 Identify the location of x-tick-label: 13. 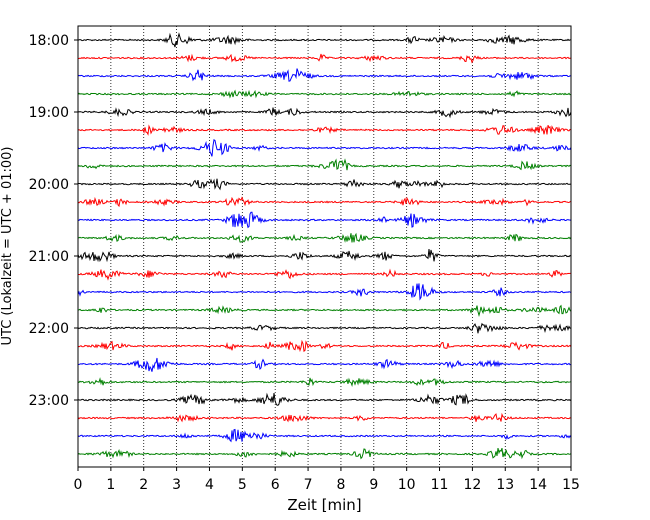
(505, 485).